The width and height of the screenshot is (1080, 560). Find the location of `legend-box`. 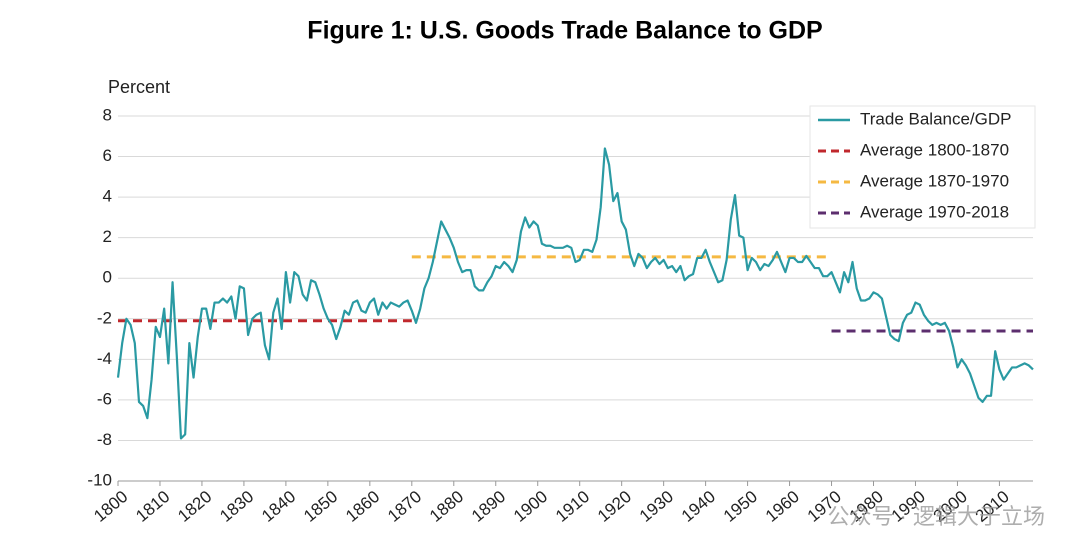

legend-box is located at coordinates (922, 167).